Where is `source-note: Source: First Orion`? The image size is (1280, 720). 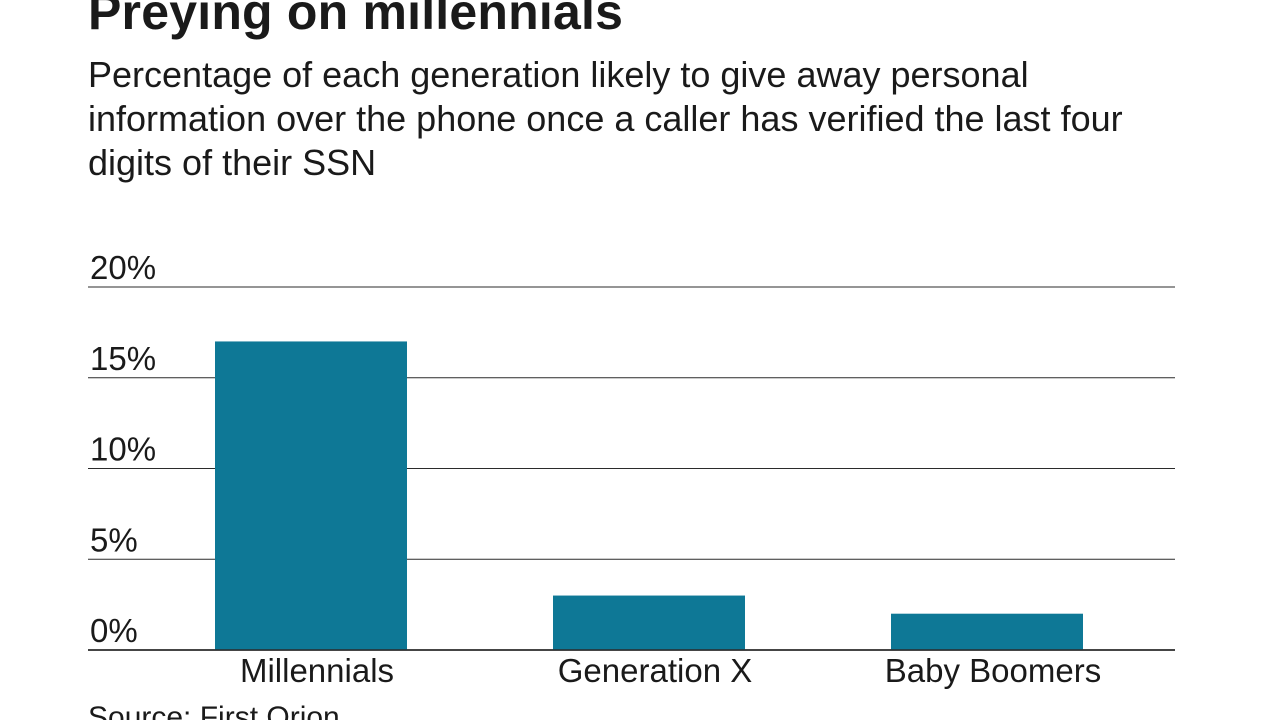
source-note: Source: First Orion is located at coordinates (214, 710).